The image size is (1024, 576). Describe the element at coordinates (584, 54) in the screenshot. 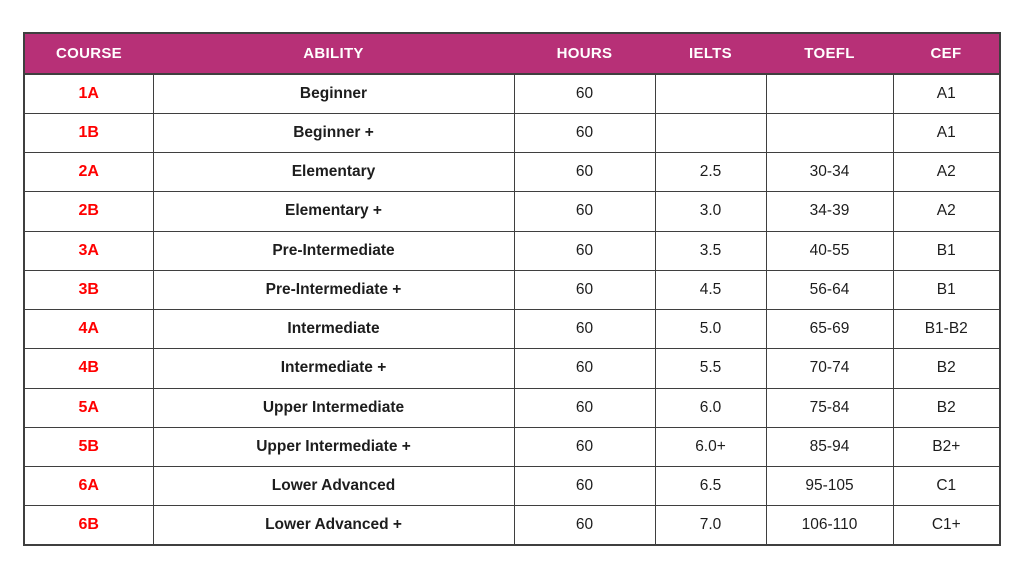

I see `column-header-hours: HOURS` at that location.